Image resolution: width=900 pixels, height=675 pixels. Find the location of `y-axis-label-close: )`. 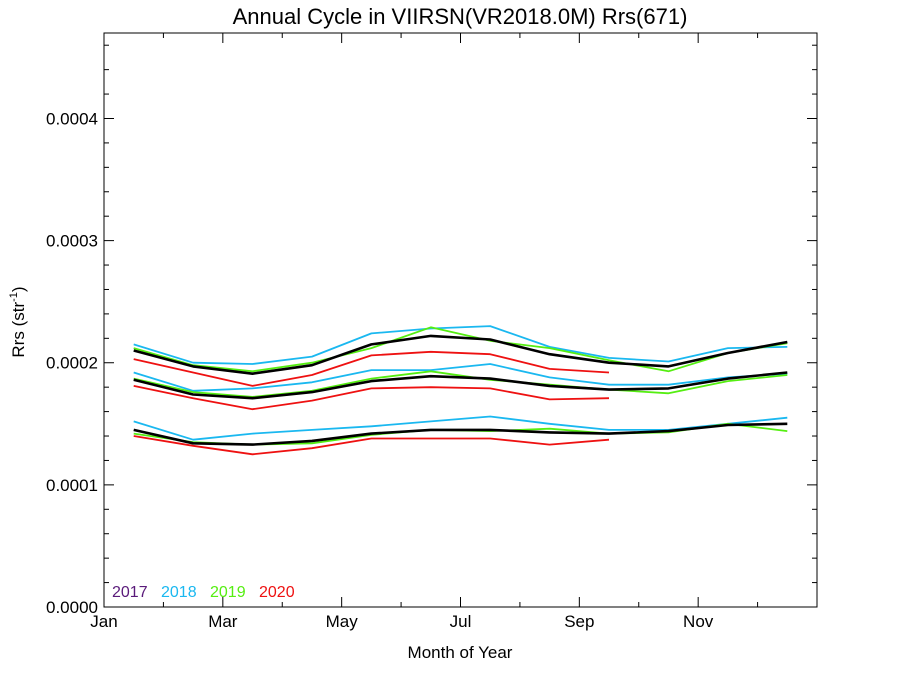

y-axis-label-close: ) is located at coordinates (18, 289).